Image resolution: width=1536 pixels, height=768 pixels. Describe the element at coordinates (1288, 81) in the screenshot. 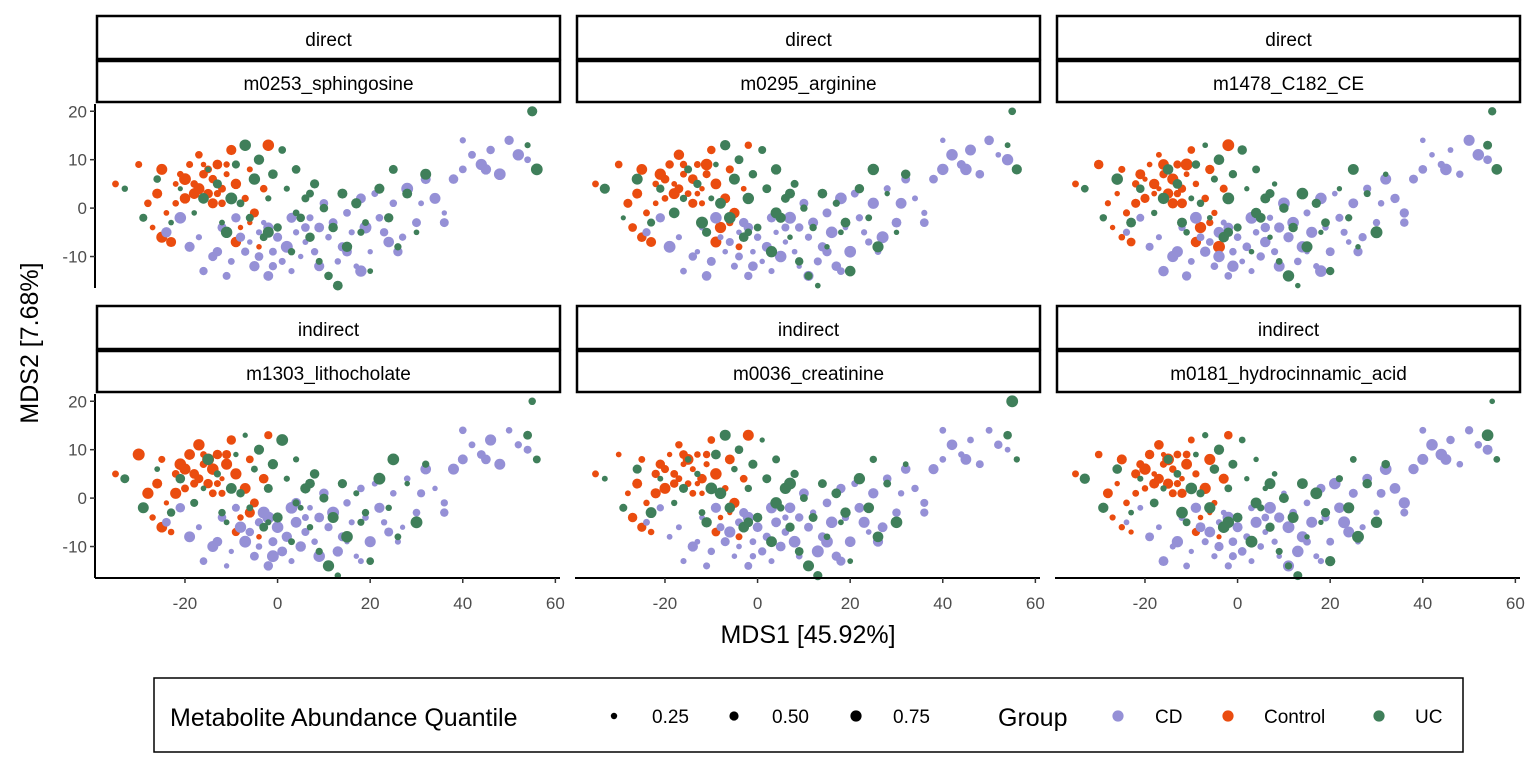

I see `strip-bottom-box` at that location.